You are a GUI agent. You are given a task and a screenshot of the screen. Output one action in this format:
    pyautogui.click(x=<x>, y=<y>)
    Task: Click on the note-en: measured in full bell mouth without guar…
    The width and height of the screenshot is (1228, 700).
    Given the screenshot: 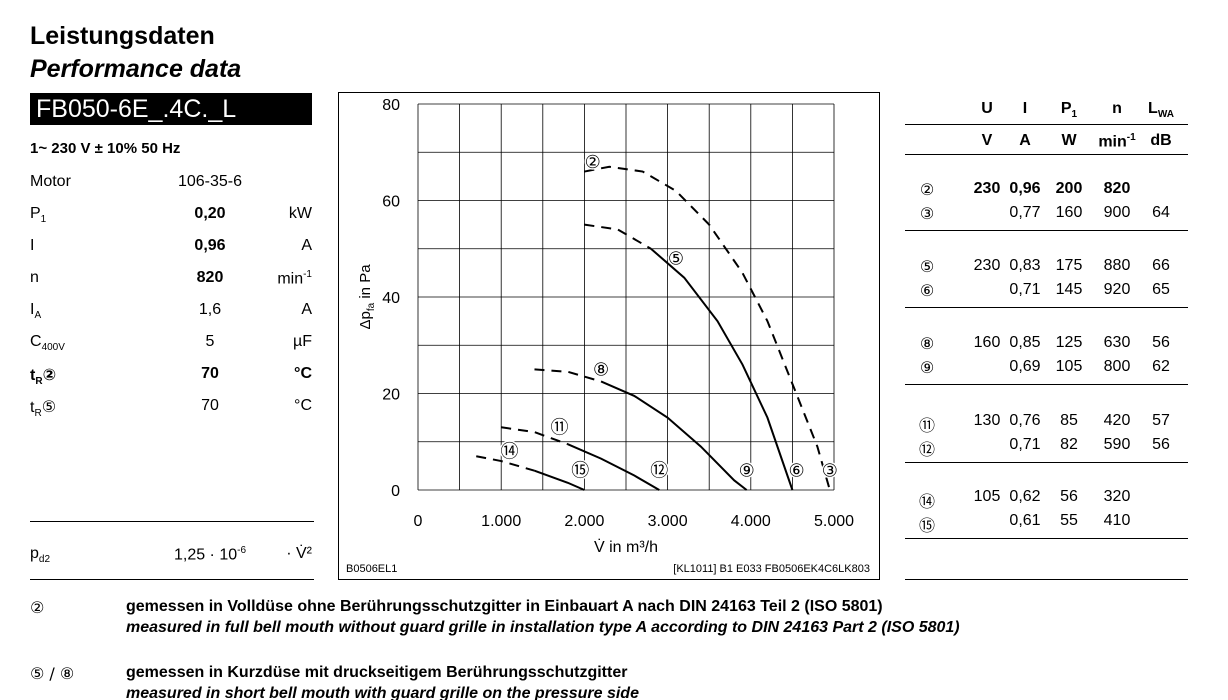 What is the action you would take?
    pyautogui.click(x=543, y=627)
    